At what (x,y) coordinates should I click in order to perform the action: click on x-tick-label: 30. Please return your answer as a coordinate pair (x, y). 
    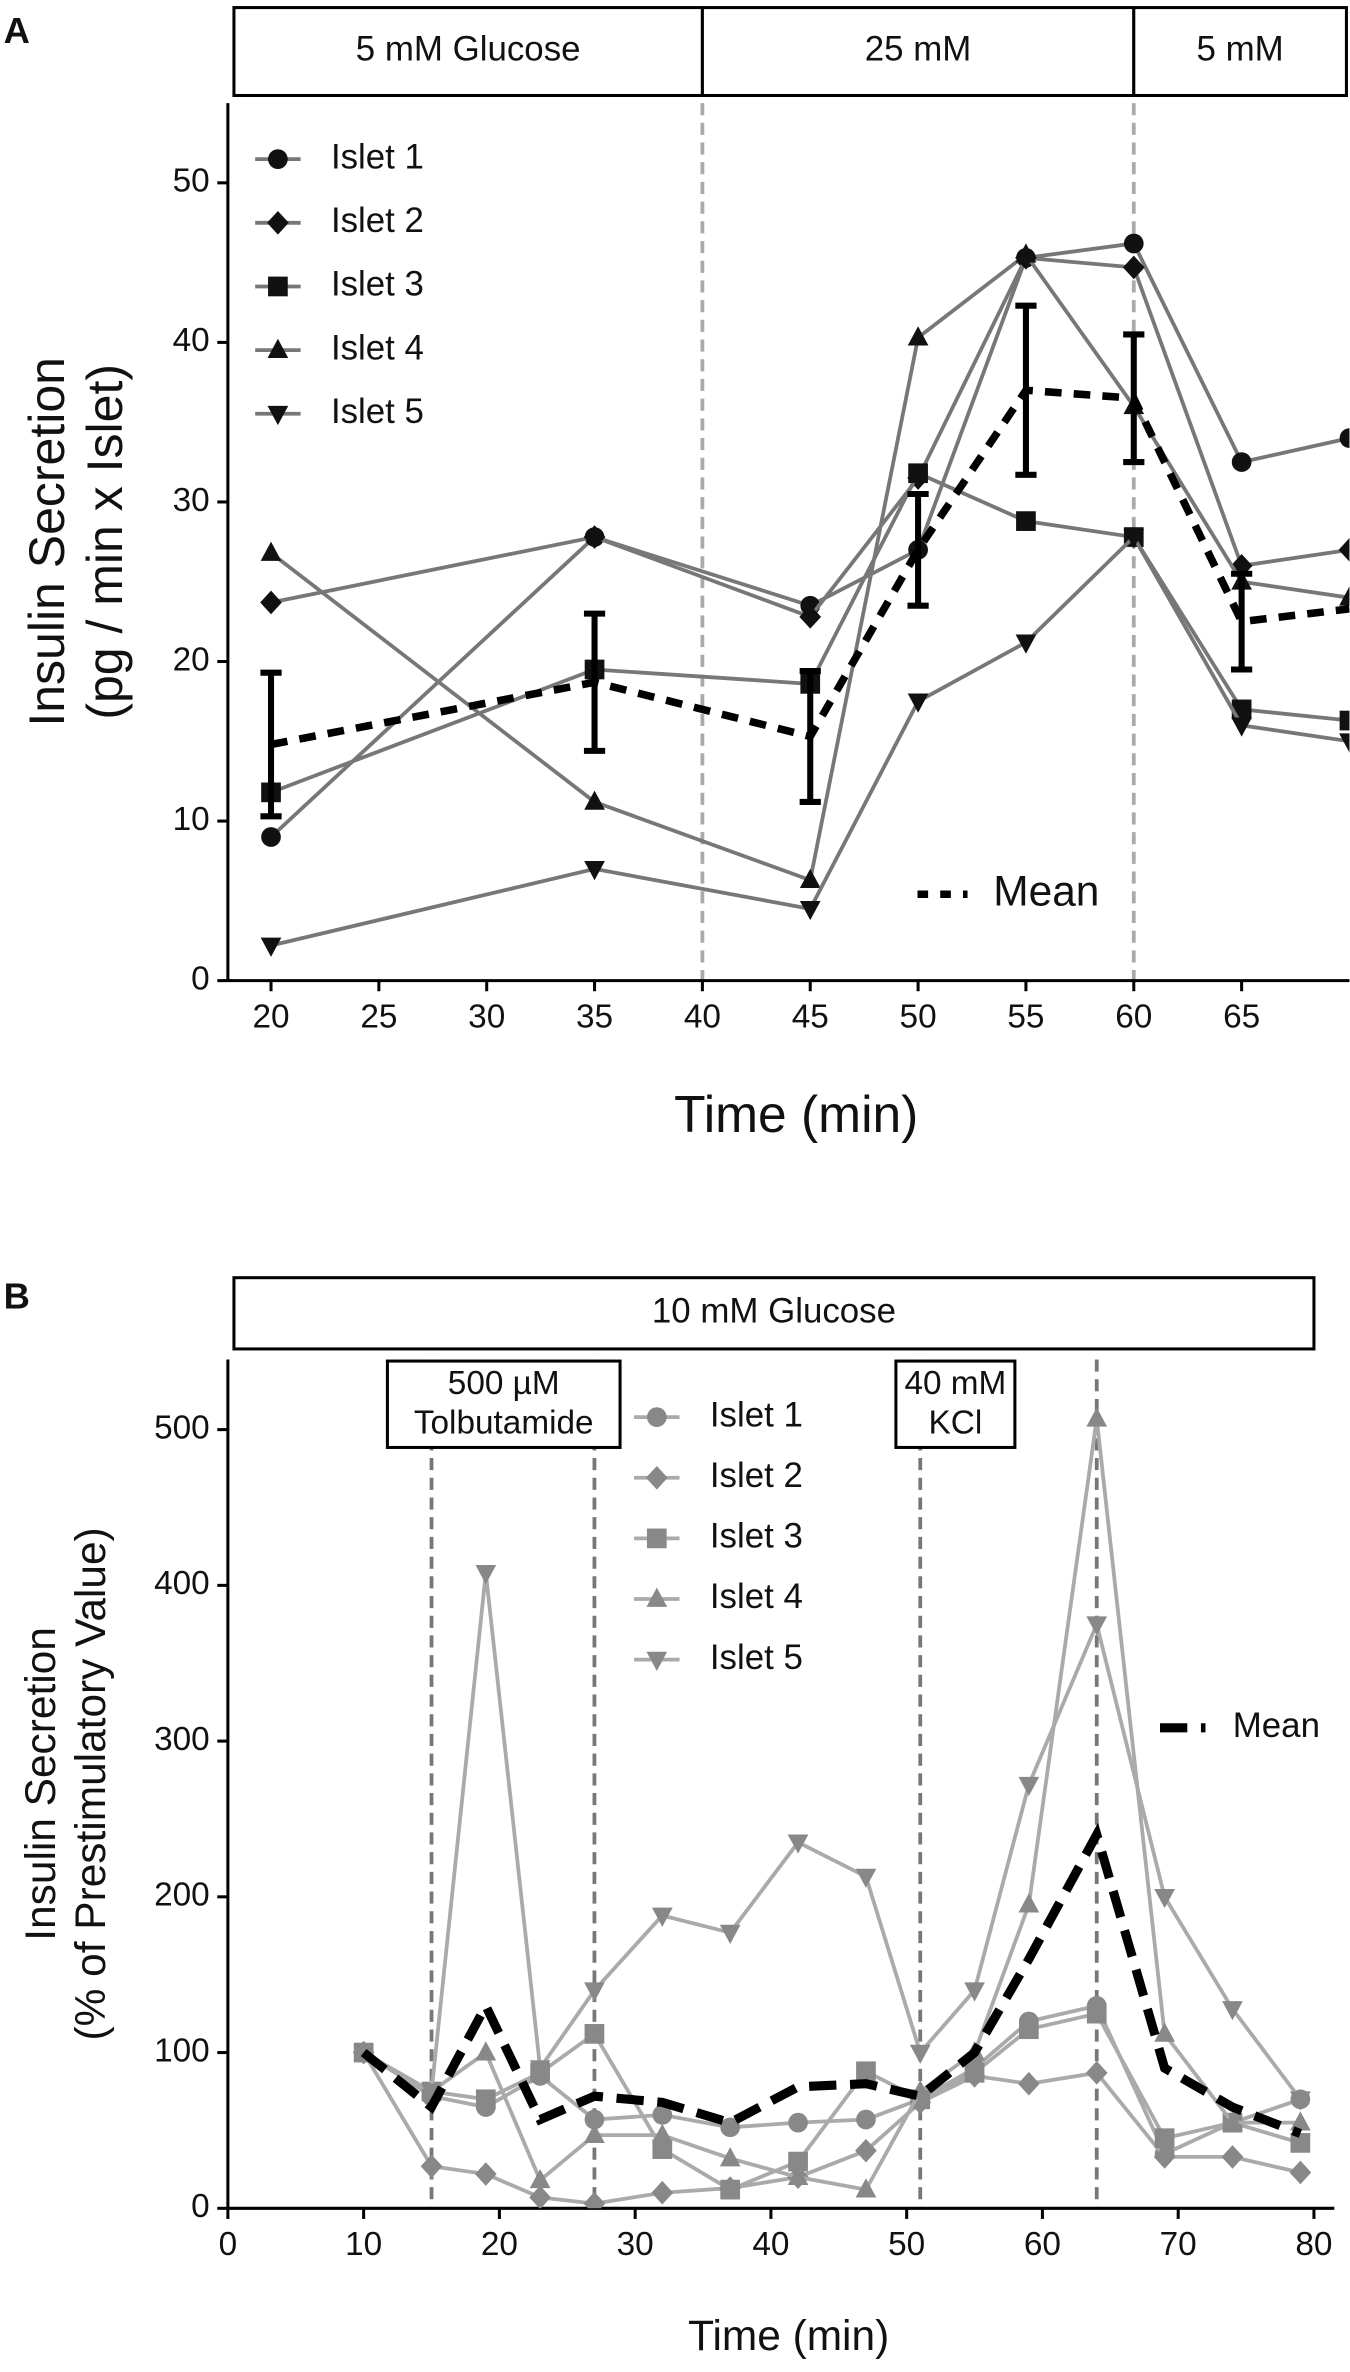
    Looking at the image, I should click on (635, 2244).